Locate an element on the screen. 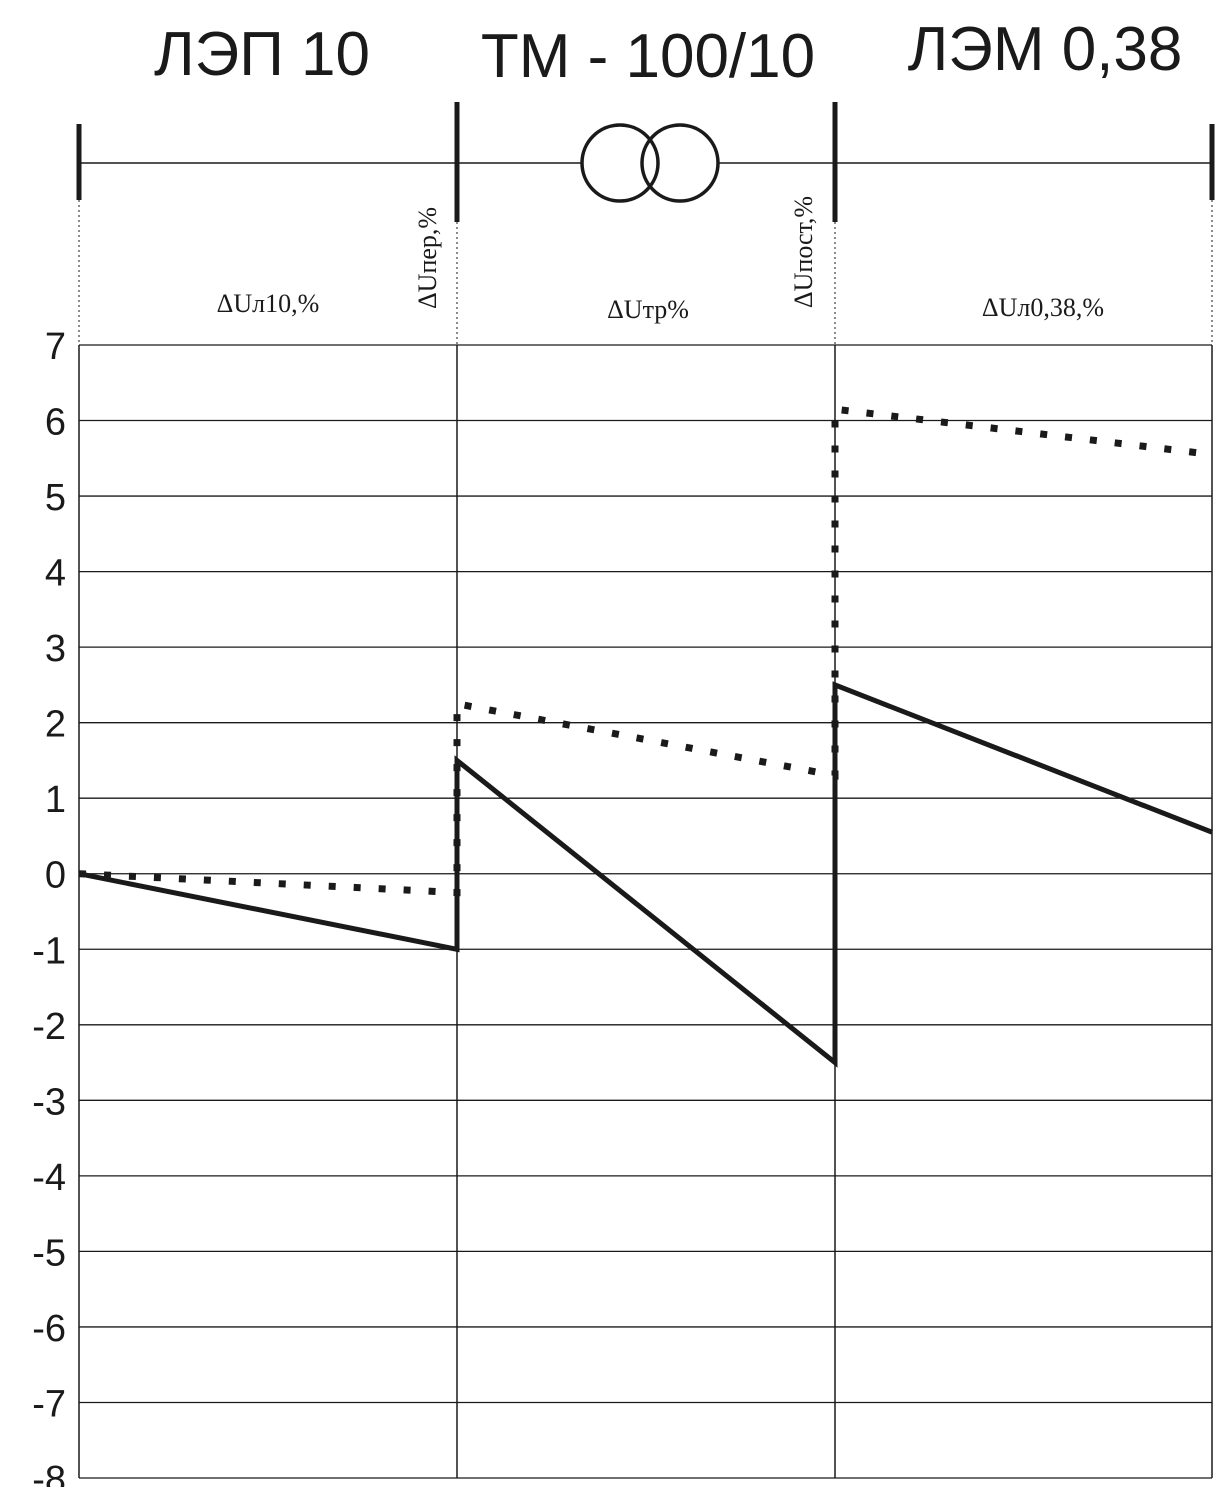 Image resolution: width=1215 pixels, height=1487 pixels. delta-label-transfer: ΔUпер,% is located at coordinates (427, 258).